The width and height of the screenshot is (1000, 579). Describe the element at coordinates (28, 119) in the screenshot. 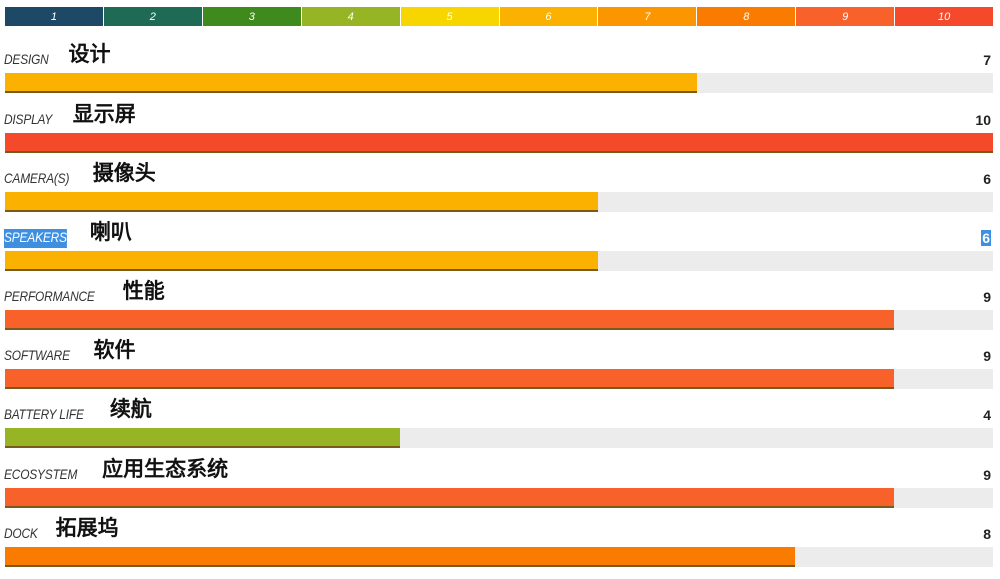

I see `category-label-en: DISPLAY` at that location.